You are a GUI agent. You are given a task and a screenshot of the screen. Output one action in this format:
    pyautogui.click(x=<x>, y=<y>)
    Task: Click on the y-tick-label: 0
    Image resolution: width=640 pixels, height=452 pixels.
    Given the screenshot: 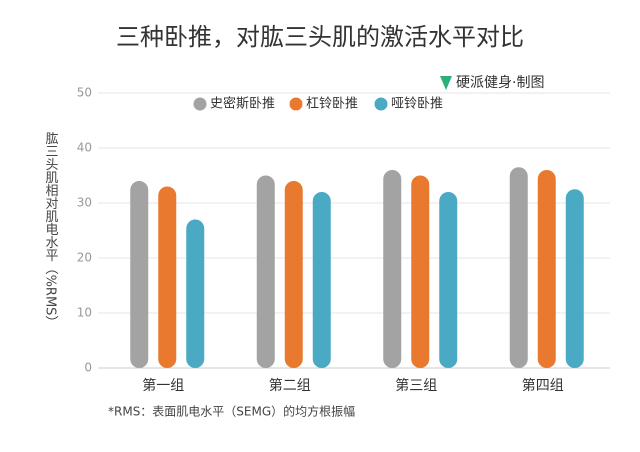 What is the action you would take?
    pyautogui.click(x=88, y=368)
    